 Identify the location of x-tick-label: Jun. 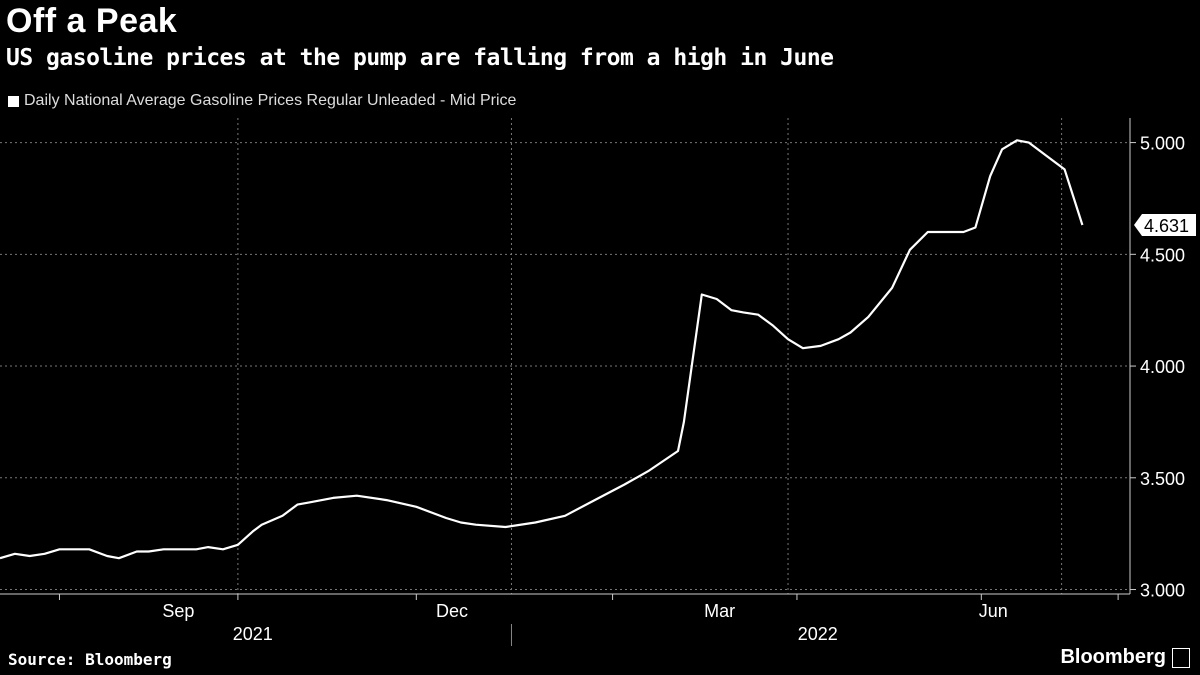
(993, 611).